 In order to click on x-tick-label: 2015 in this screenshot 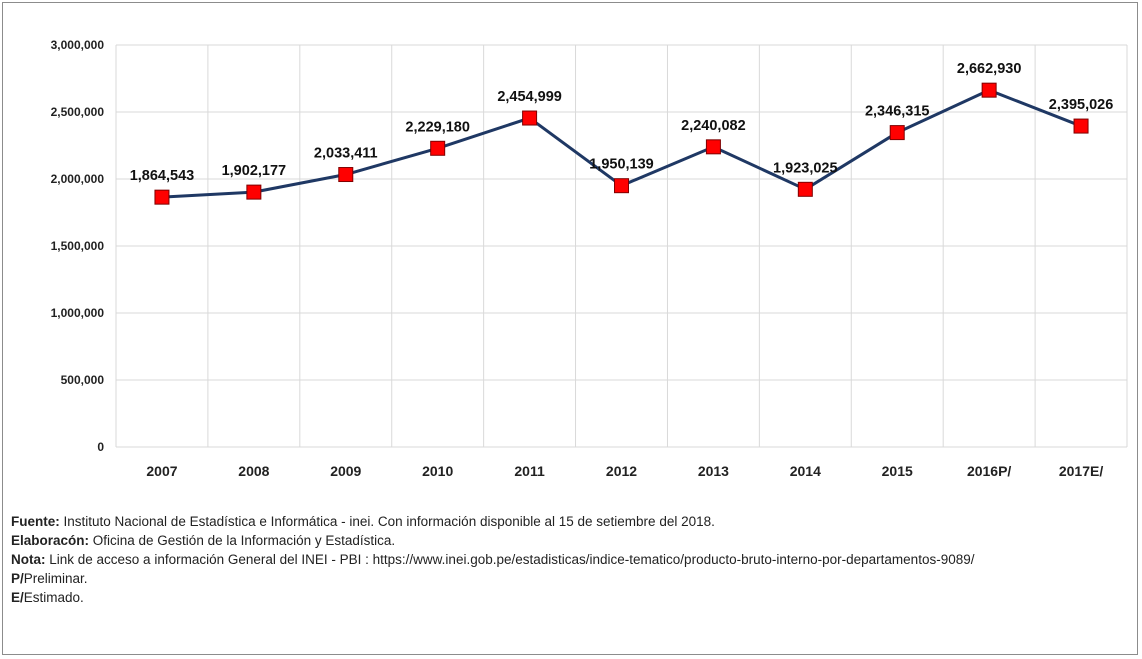, I will do `click(897, 471)`.